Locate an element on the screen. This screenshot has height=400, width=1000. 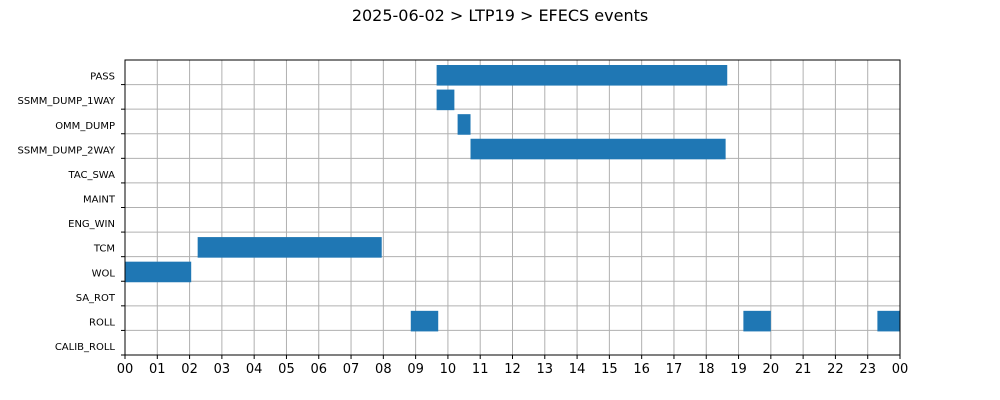
x-tick-label: 23 is located at coordinates (867, 369).